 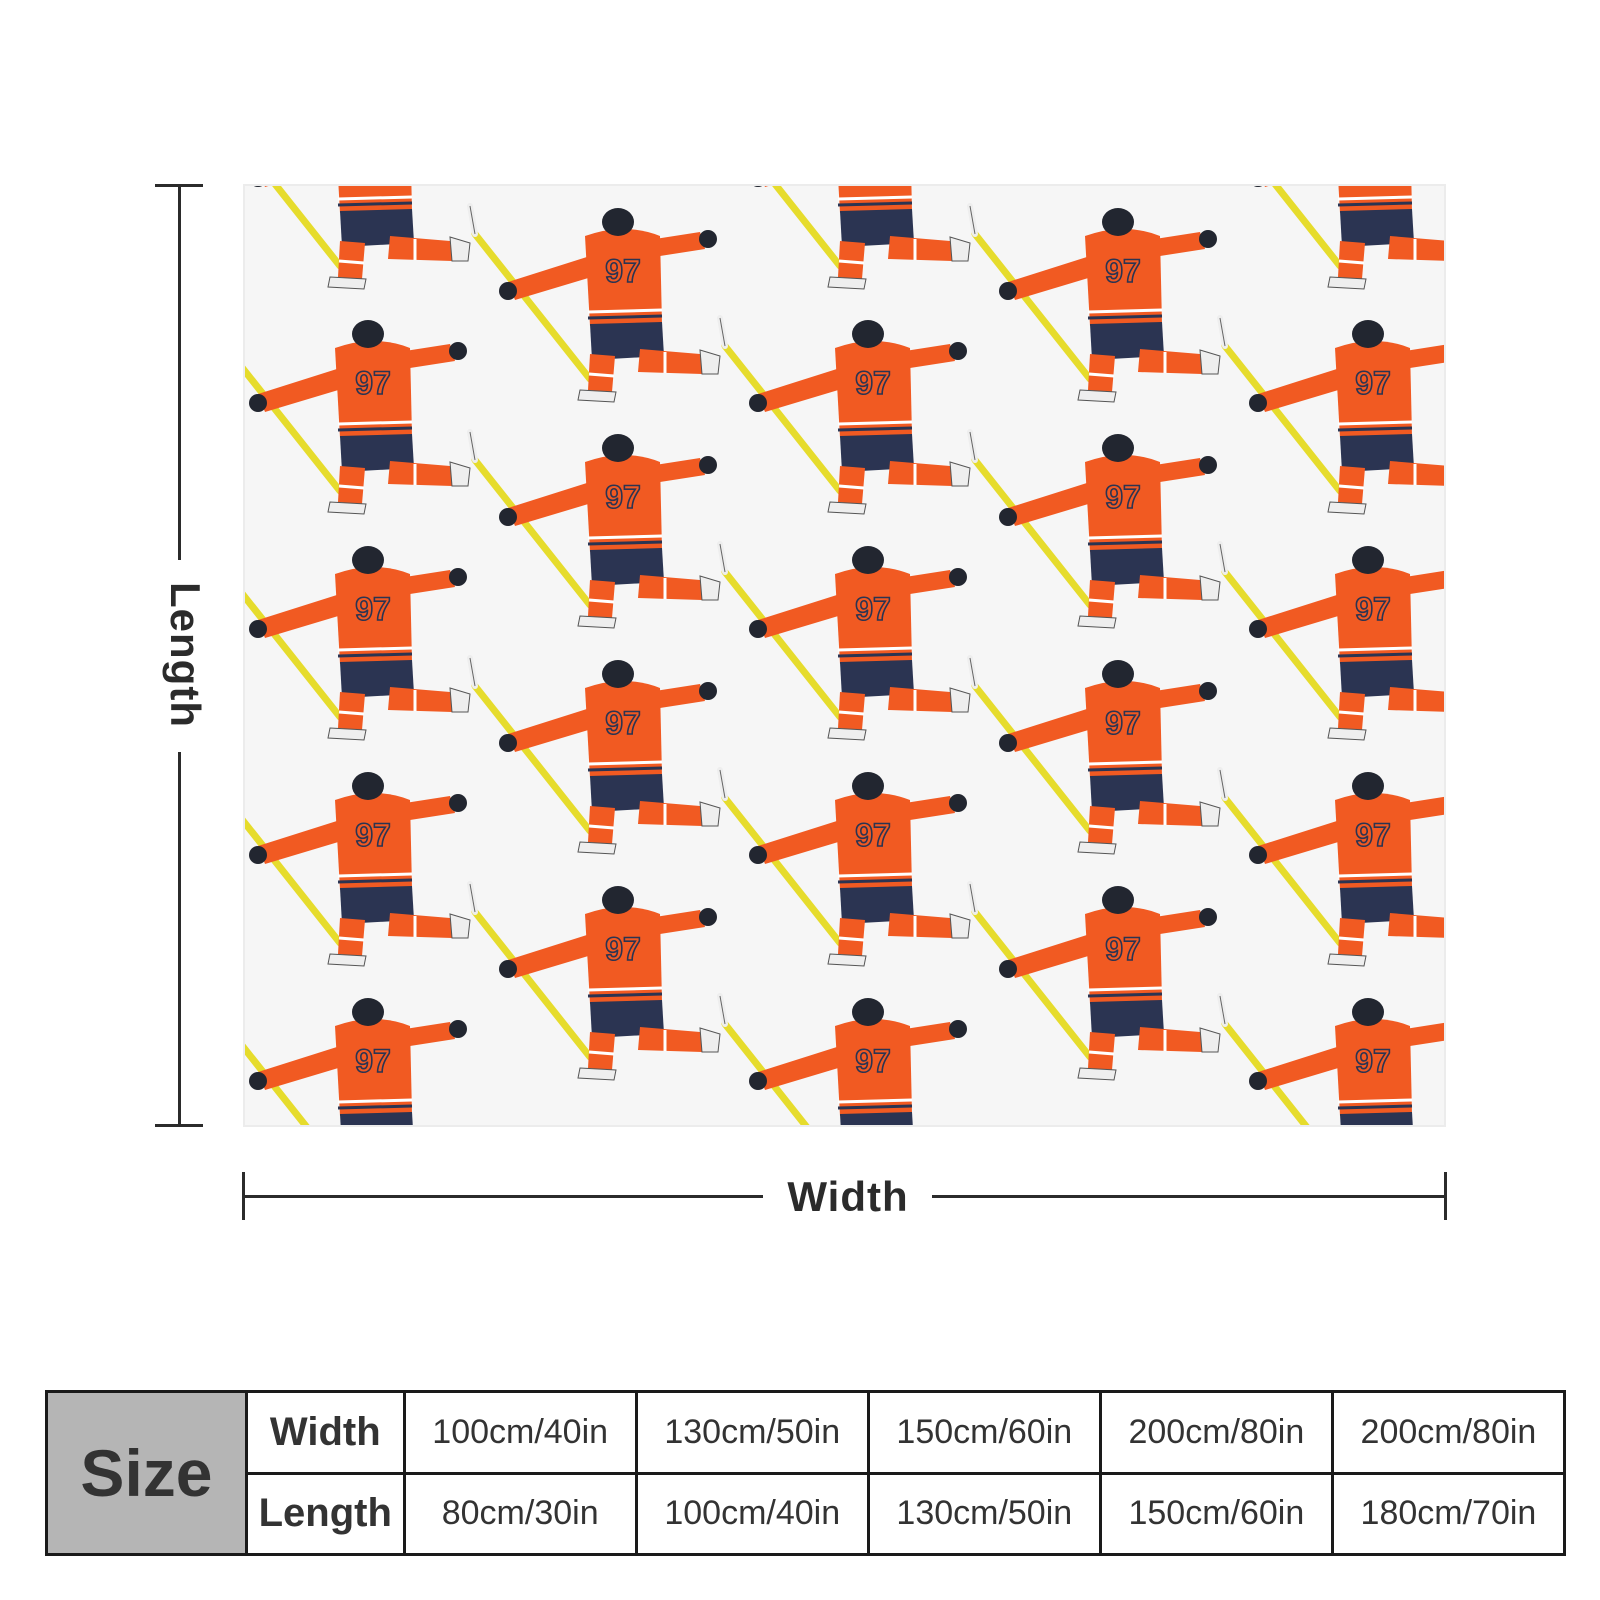 What do you see at coordinates (848, 1196) in the screenshot?
I see `width-label: Width` at bounding box center [848, 1196].